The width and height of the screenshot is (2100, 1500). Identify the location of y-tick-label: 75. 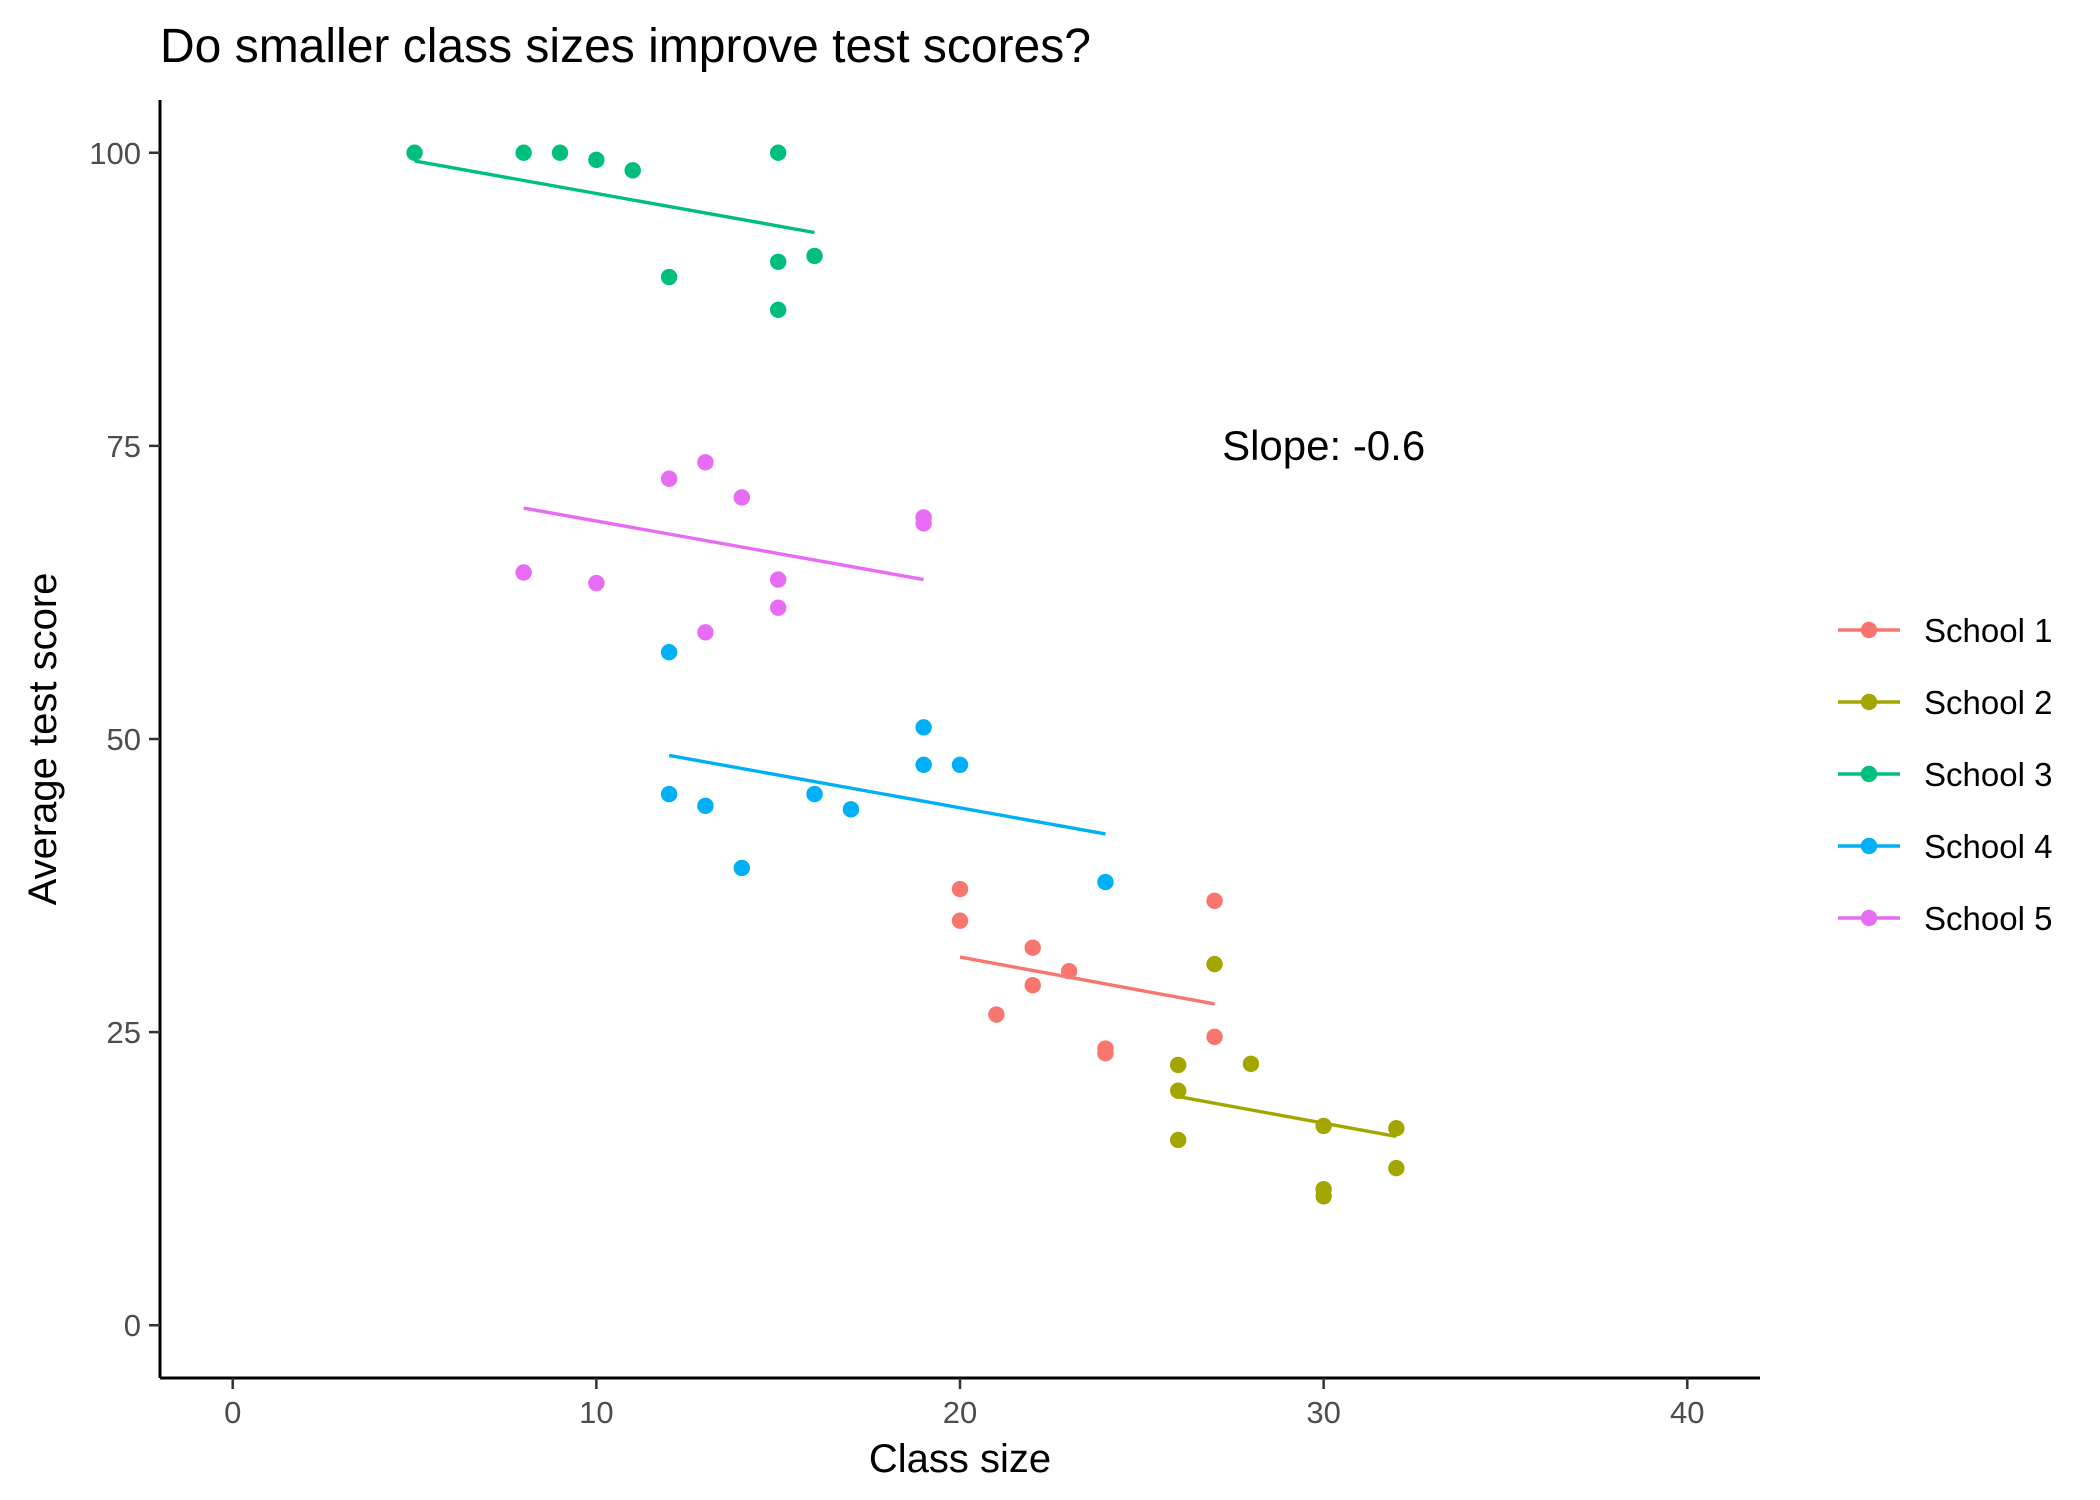
(124, 446).